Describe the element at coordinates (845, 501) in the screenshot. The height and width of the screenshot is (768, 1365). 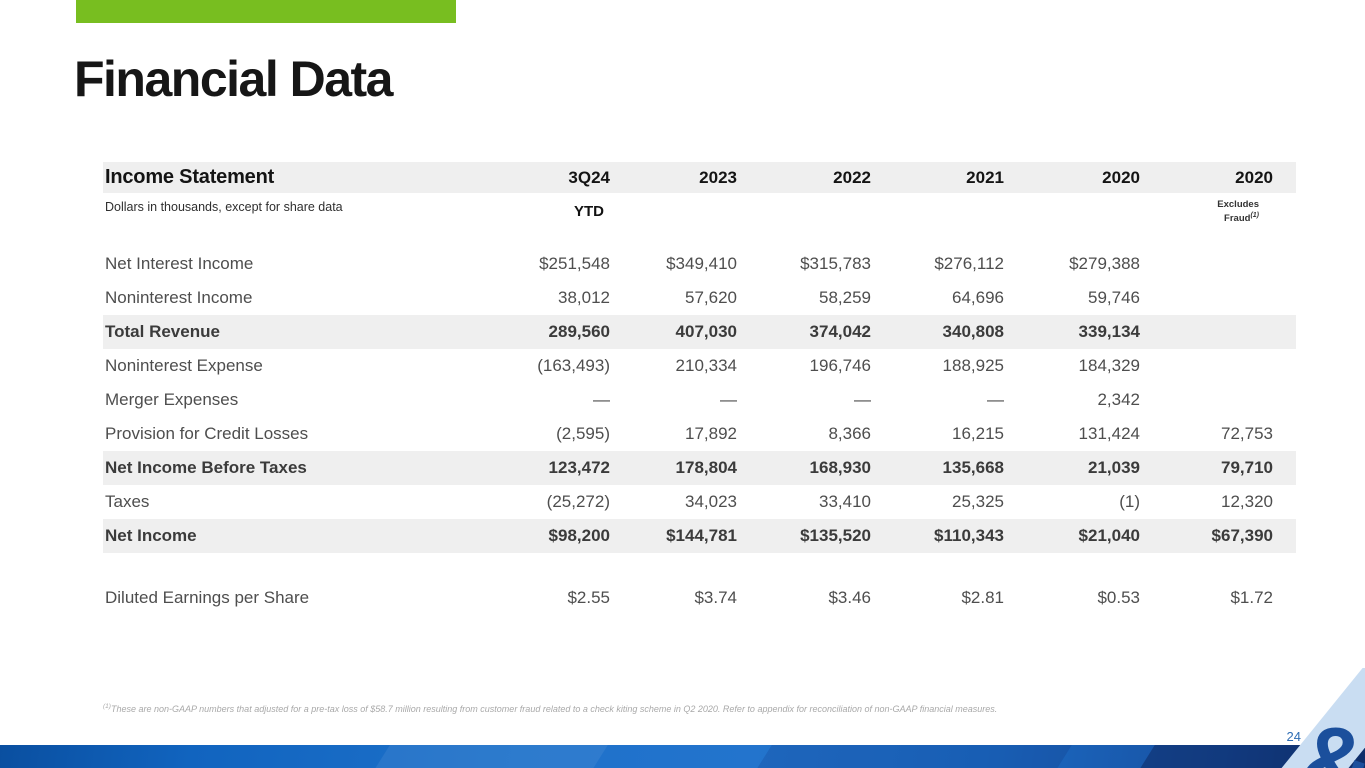
I see `cell: 33,410` at that location.